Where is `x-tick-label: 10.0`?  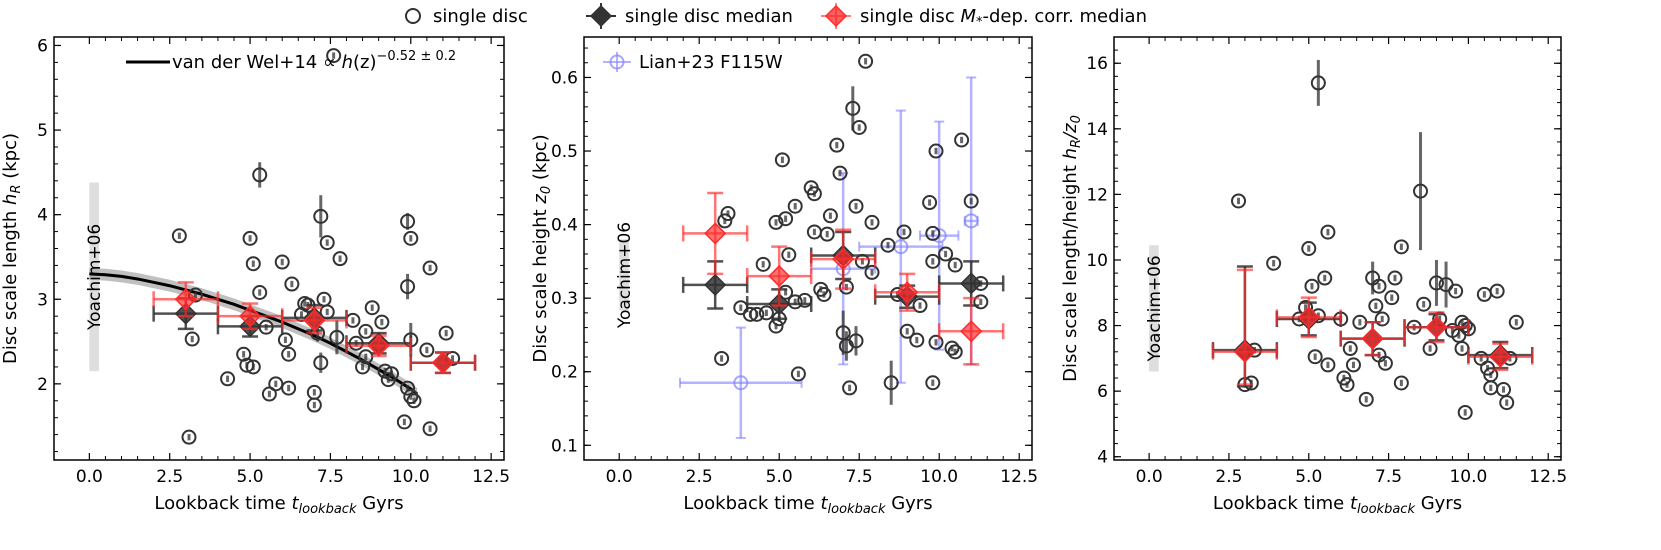 x-tick-label: 10.0 is located at coordinates (939, 477).